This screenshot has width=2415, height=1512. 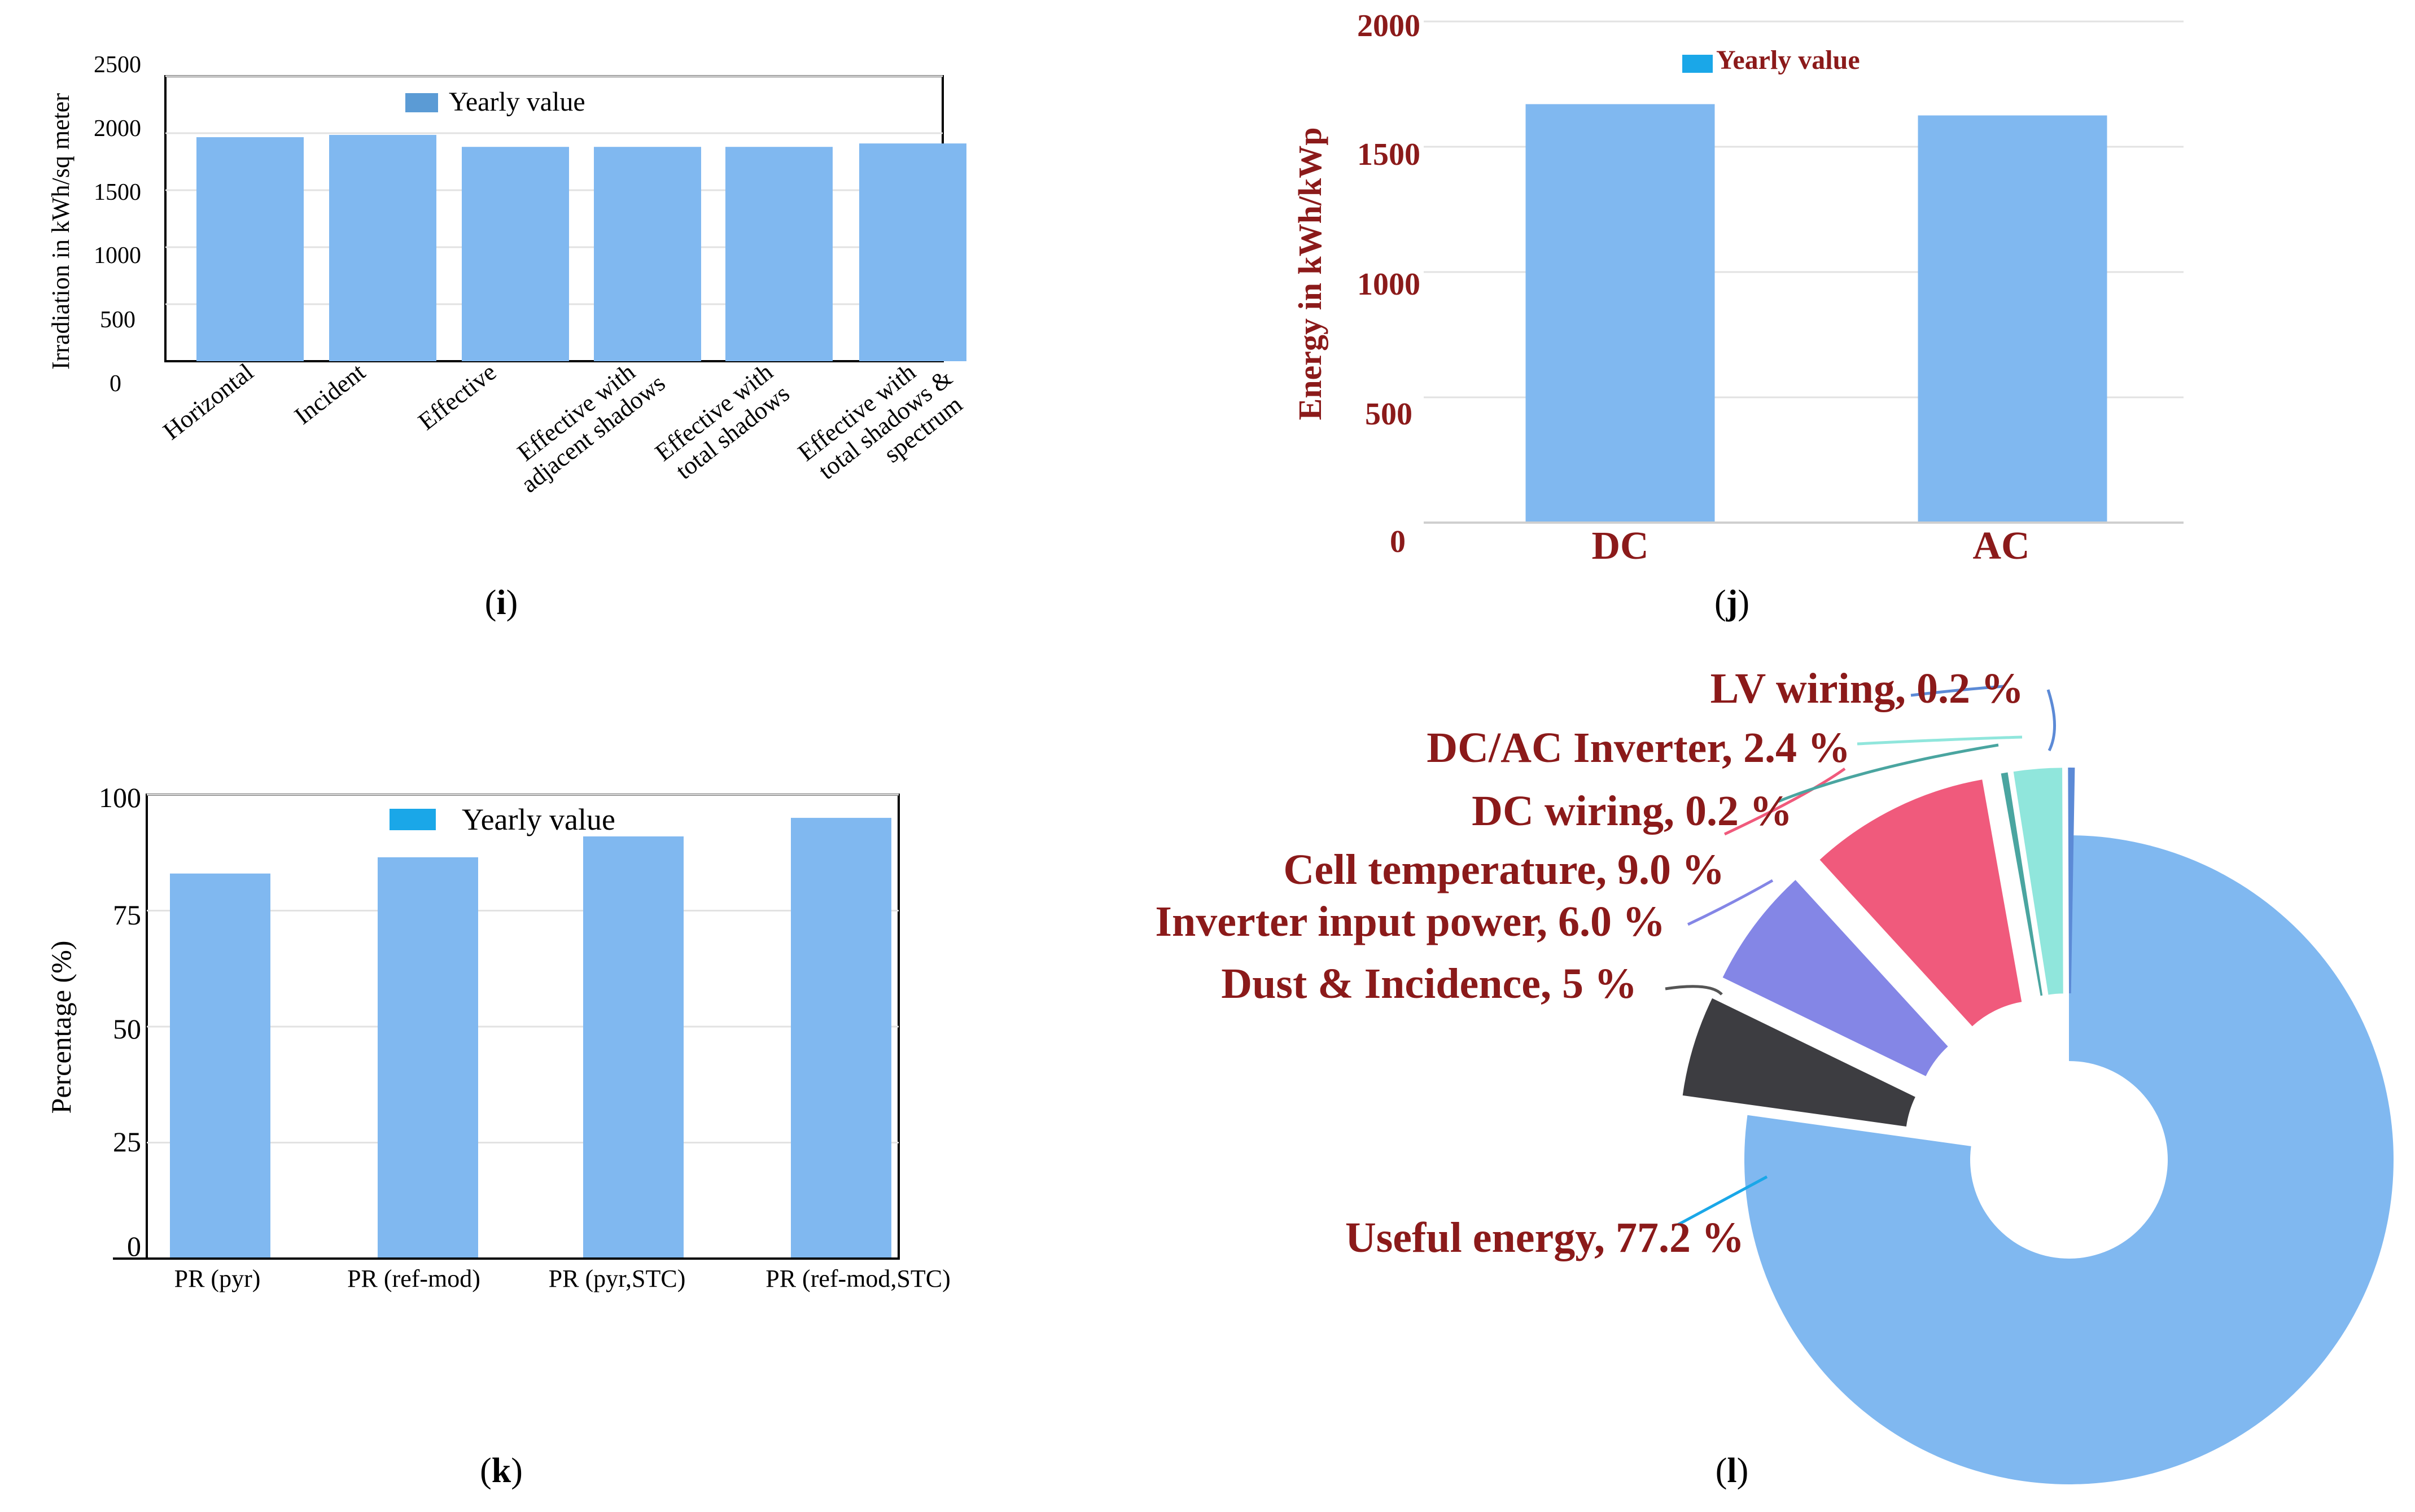 I want to click on x-tick-label: PR (ref-mod,STC), so click(x=858, y=1278).